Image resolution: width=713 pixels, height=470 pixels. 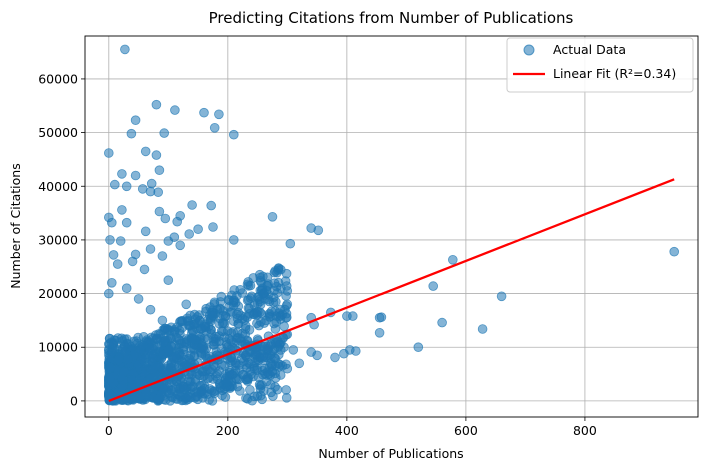 I want to click on y-tick-label: 30000, so click(x=58, y=239).